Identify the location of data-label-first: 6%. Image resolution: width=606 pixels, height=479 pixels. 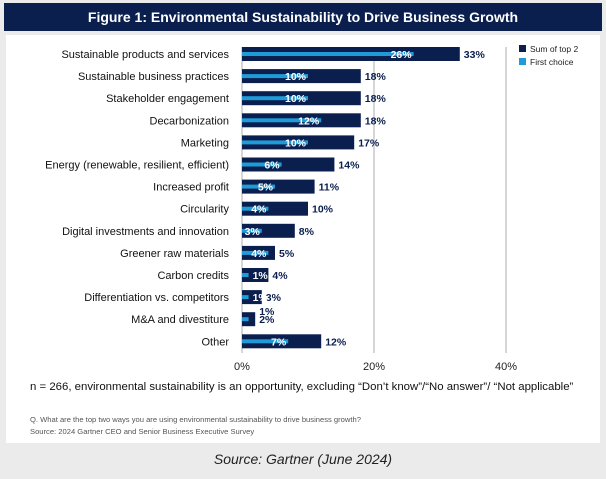
(272, 166).